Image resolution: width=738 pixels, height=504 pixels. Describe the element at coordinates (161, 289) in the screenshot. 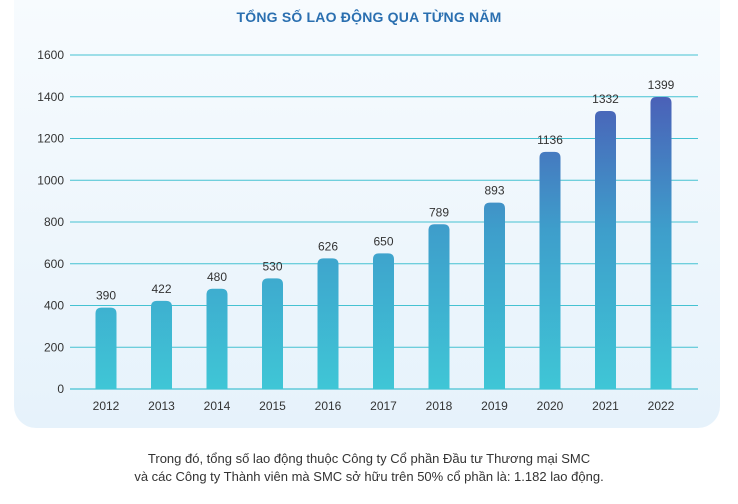

I see `data-label: 422` at that location.